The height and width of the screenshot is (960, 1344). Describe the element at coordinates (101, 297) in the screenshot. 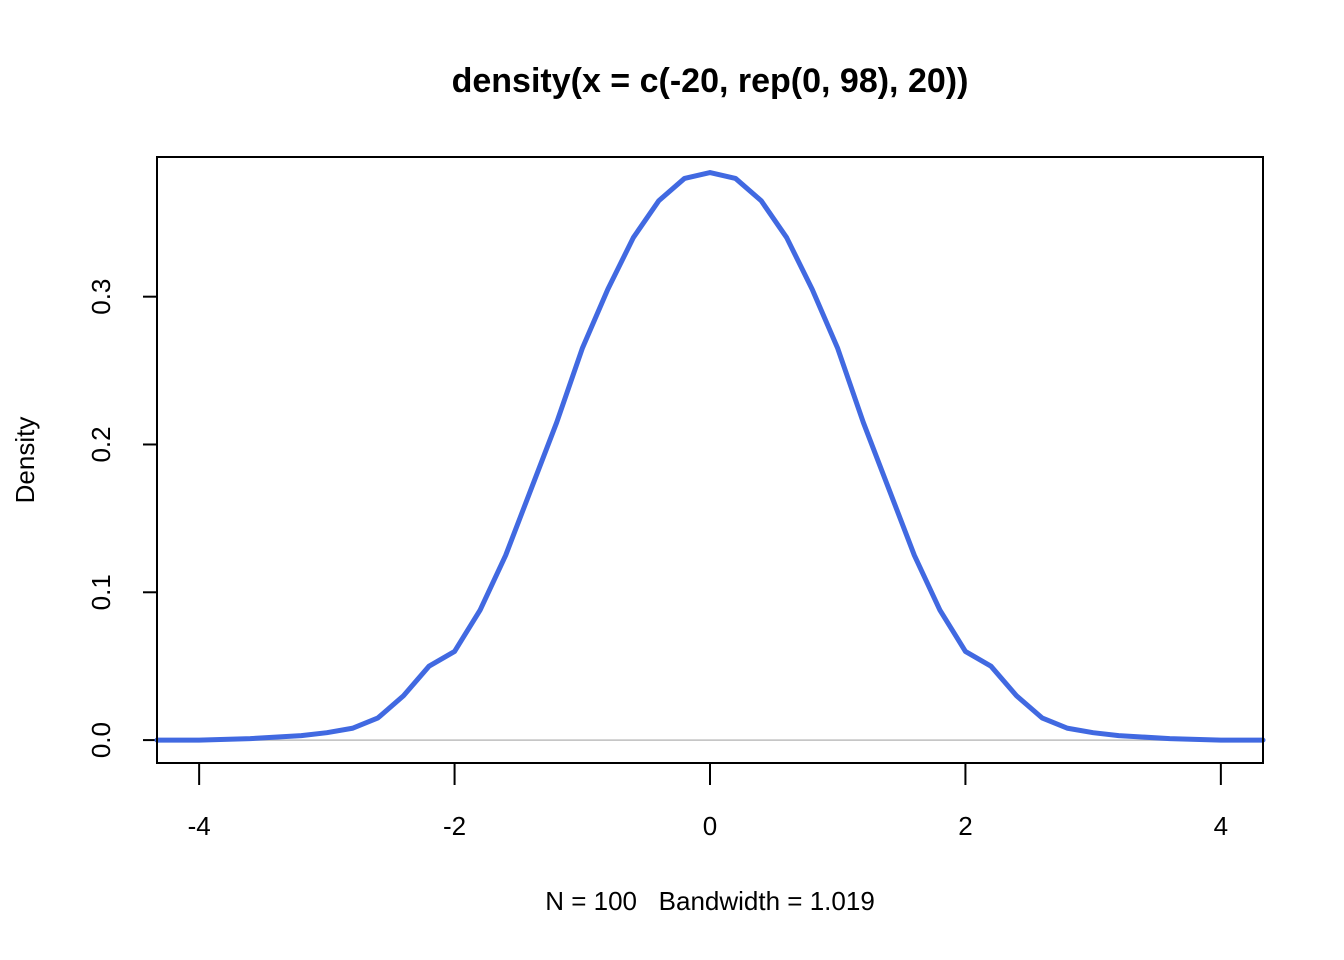

I see `y-tick-label: 0.3` at that location.